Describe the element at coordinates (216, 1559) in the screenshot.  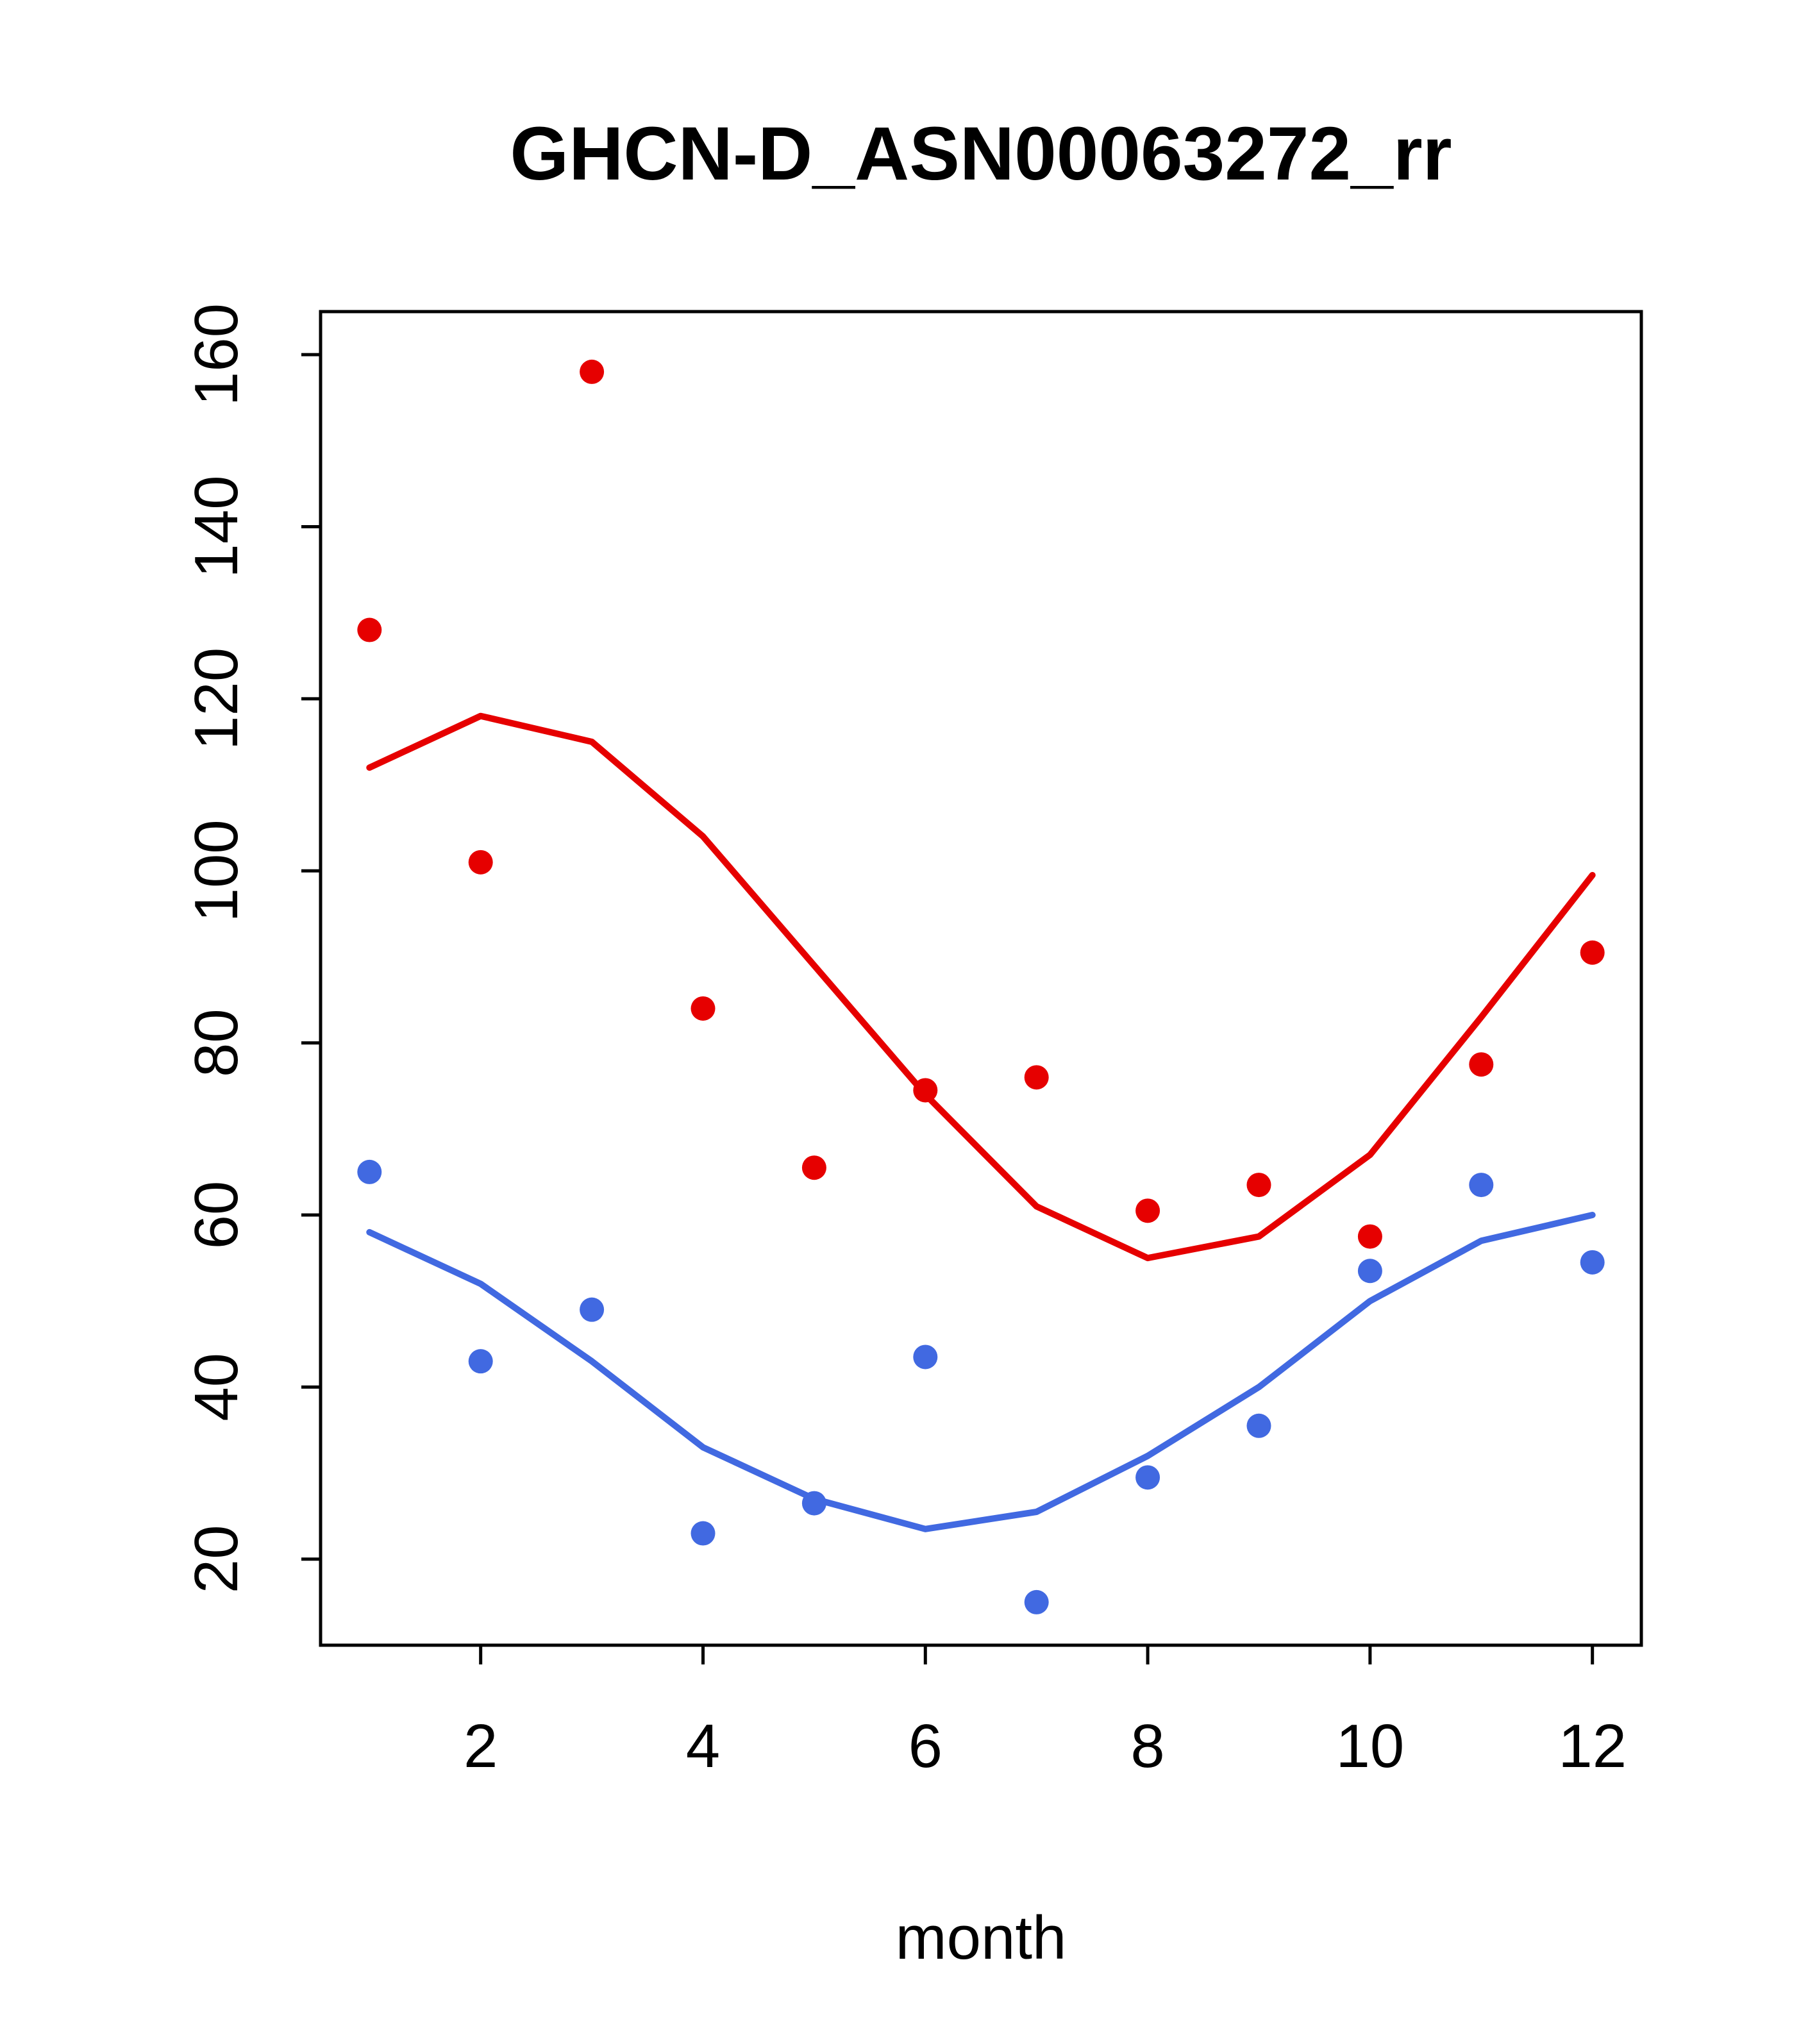
I see `y-tick-label: 20` at that location.